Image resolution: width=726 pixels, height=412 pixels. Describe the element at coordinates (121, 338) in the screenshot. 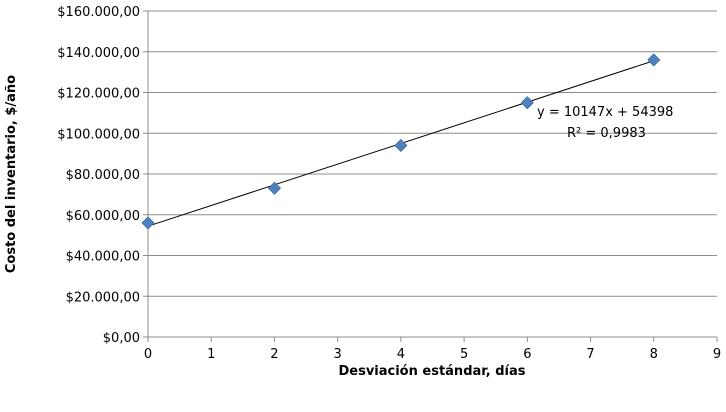

I see `y-tick-label: $0,00` at that location.